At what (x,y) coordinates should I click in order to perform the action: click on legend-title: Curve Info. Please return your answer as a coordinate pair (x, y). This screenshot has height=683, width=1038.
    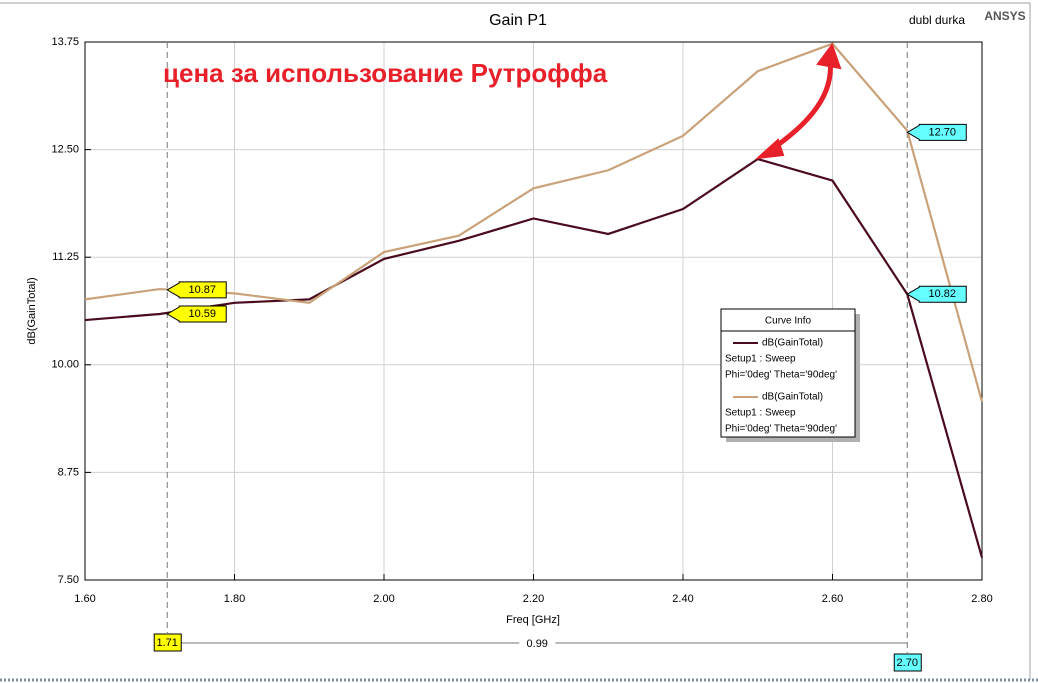
    Looking at the image, I should click on (788, 321).